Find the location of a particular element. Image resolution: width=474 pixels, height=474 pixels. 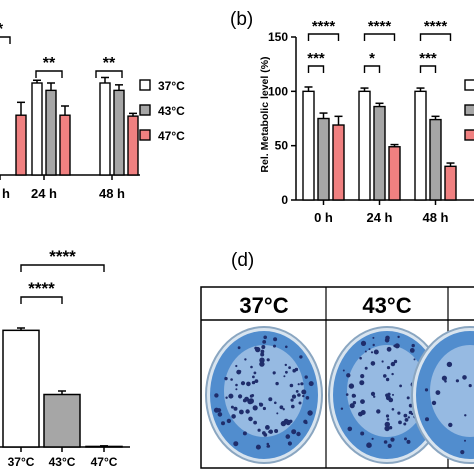

panel-a-legend-label: 37°C is located at coordinates (171, 86).